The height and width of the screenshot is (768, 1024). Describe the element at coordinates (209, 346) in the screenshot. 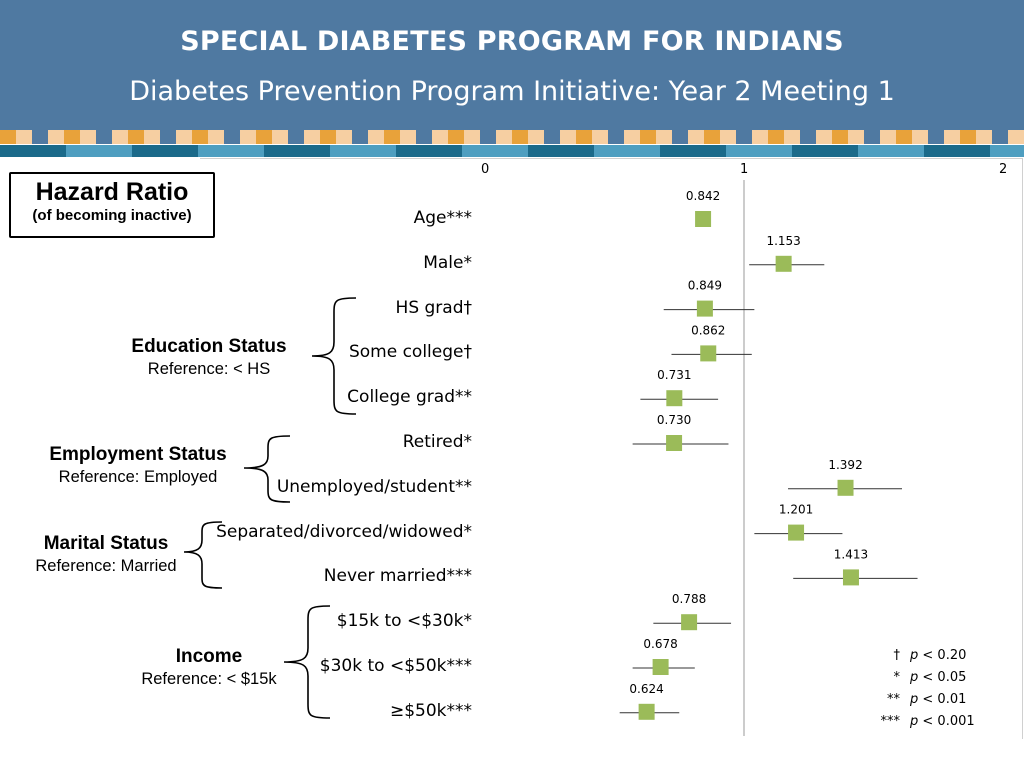

I see `group-name: Education Status` at that location.